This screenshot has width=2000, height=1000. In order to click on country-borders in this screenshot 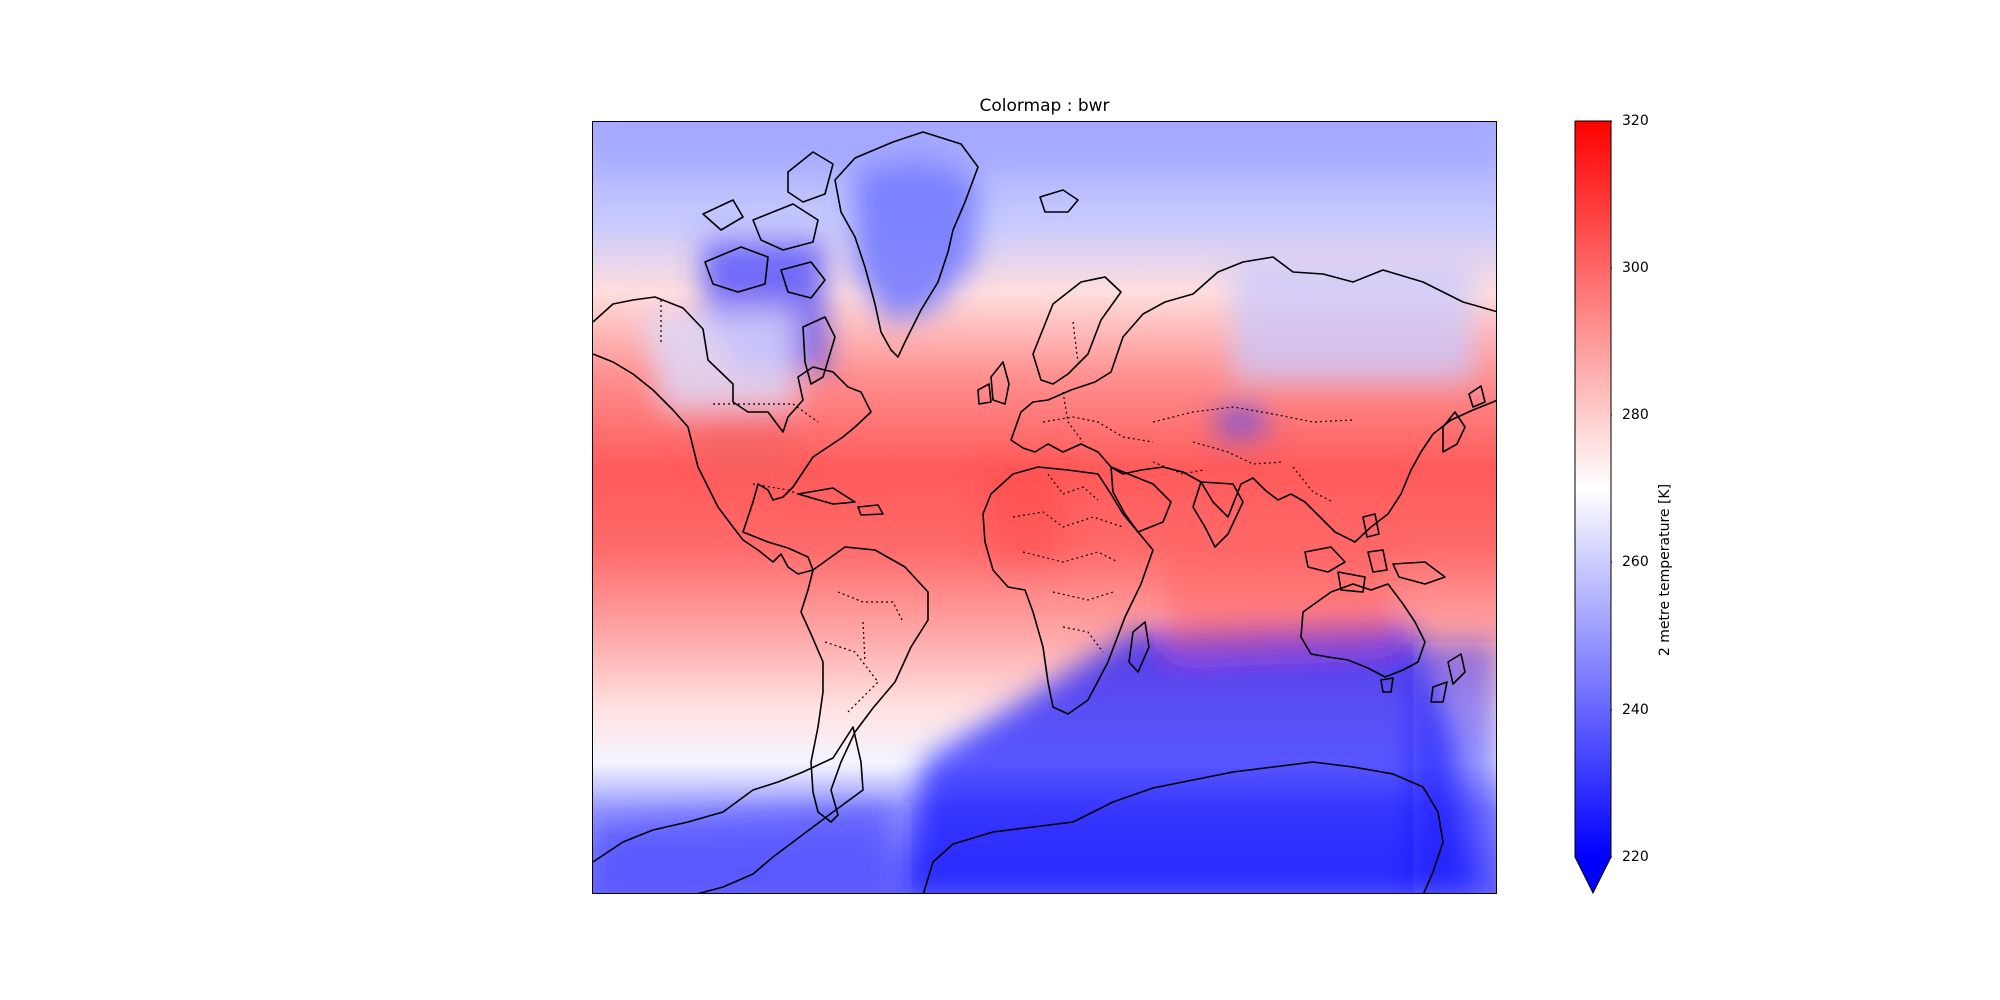, I will do `click(1007, 506)`.